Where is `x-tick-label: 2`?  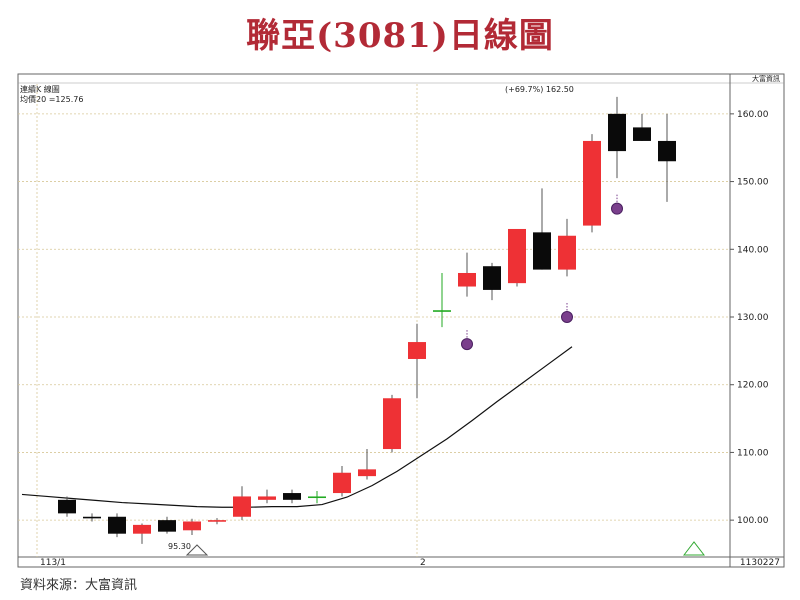 x-tick-label: 2 is located at coordinates (423, 563).